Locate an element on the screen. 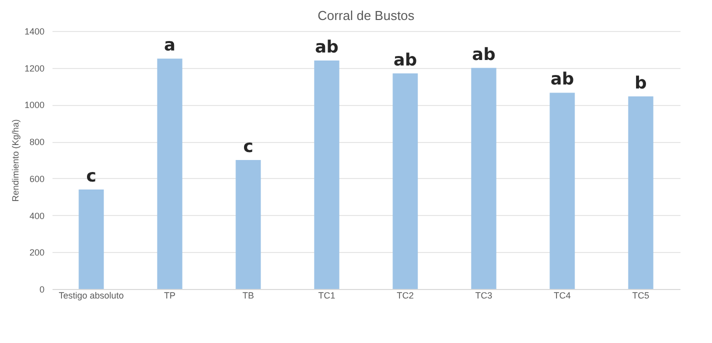 The image size is (712, 343). x-tick-label: TC3 is located at coordinates (483, 295).